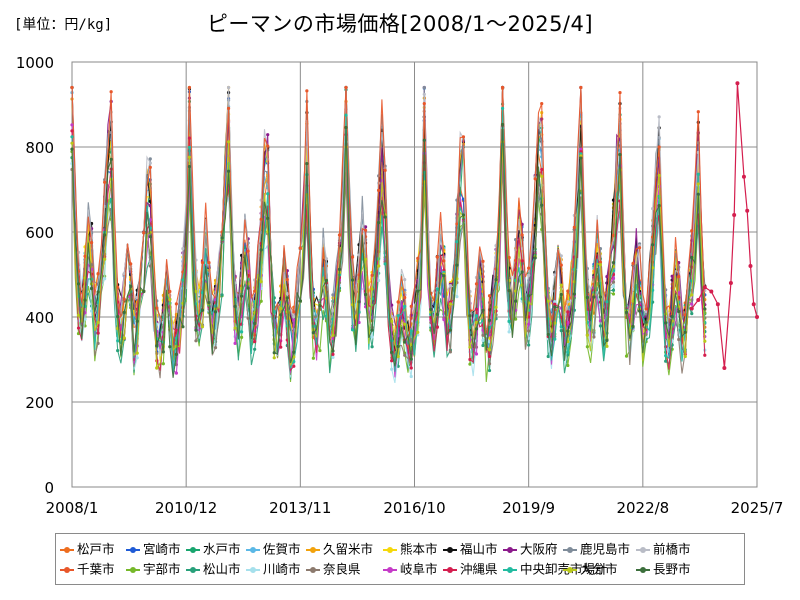 This screenshot has width=800, height=600. Describe the element at coordinates (222, 549) in the screenshot. I see `legend-label: 水戸市` at that location.